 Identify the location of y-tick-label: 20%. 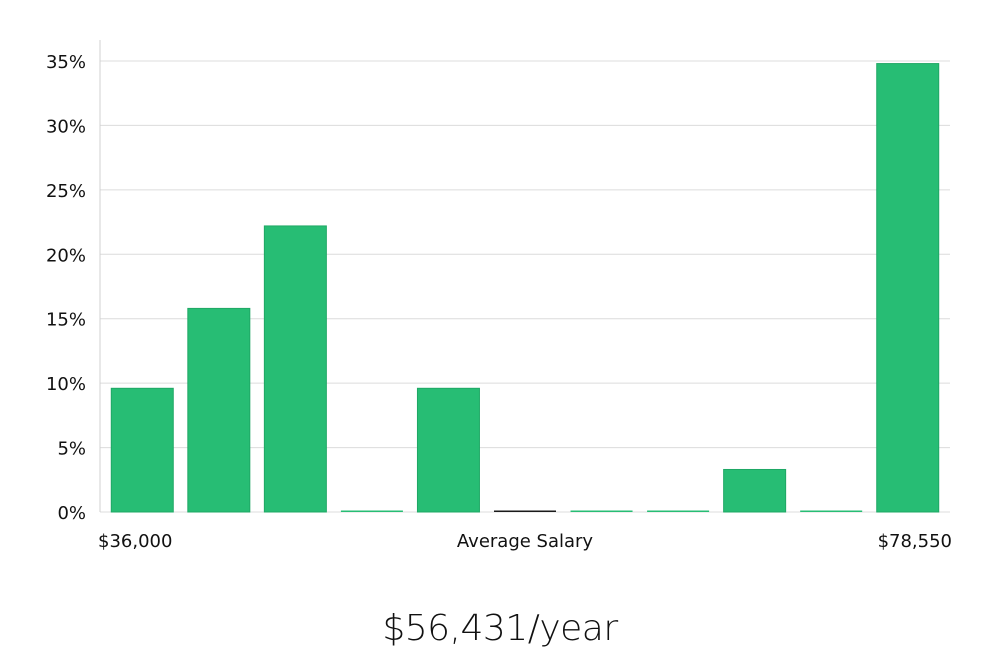
(66, 255).